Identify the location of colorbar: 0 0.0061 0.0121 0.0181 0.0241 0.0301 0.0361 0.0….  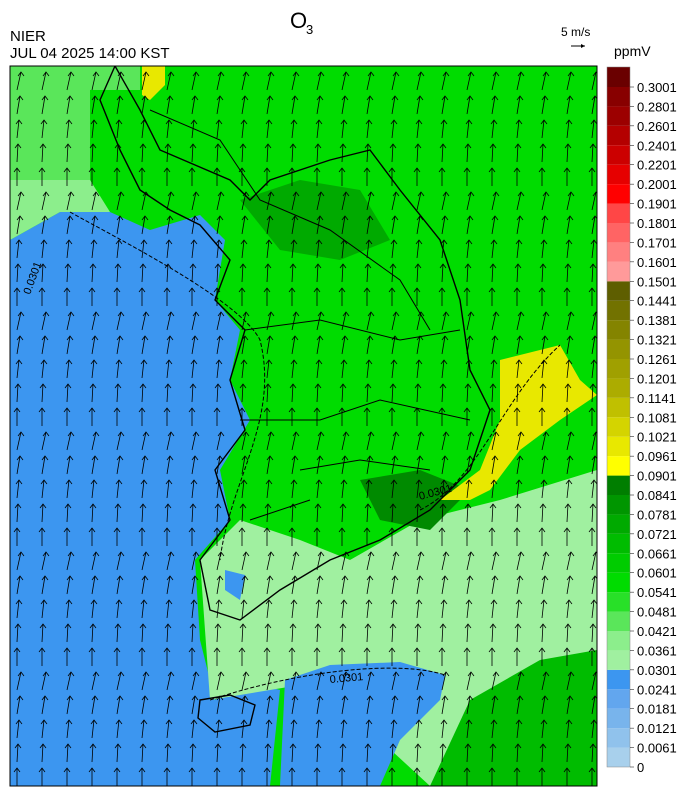
(641, 420).